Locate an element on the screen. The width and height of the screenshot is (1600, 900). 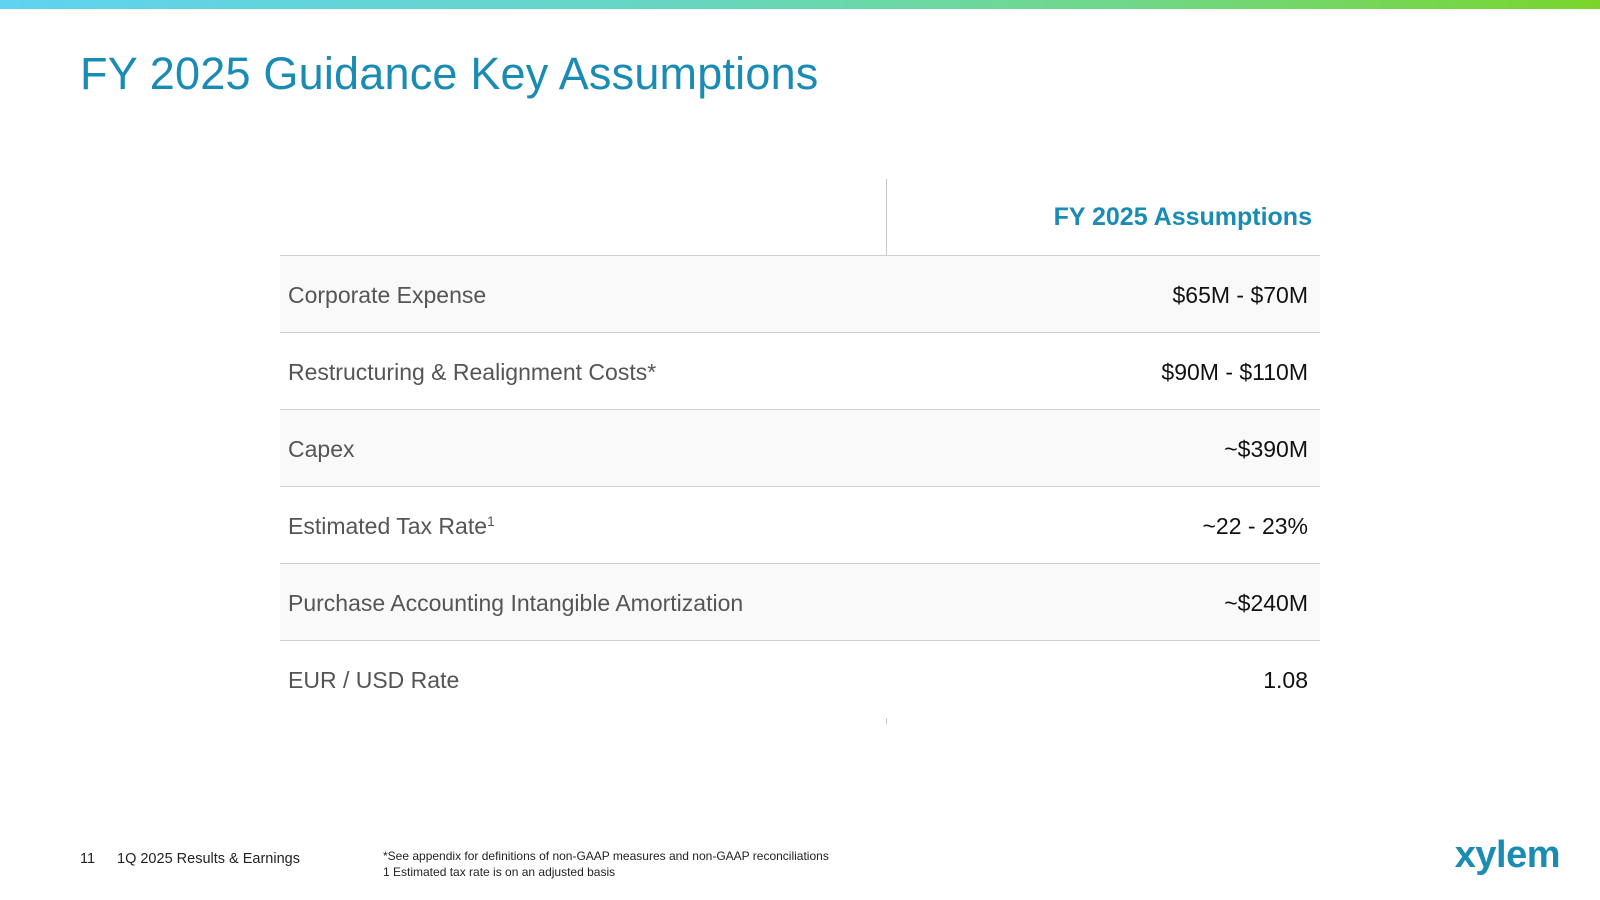
row-value: 1.08 is located at coordinates (1285, 680).